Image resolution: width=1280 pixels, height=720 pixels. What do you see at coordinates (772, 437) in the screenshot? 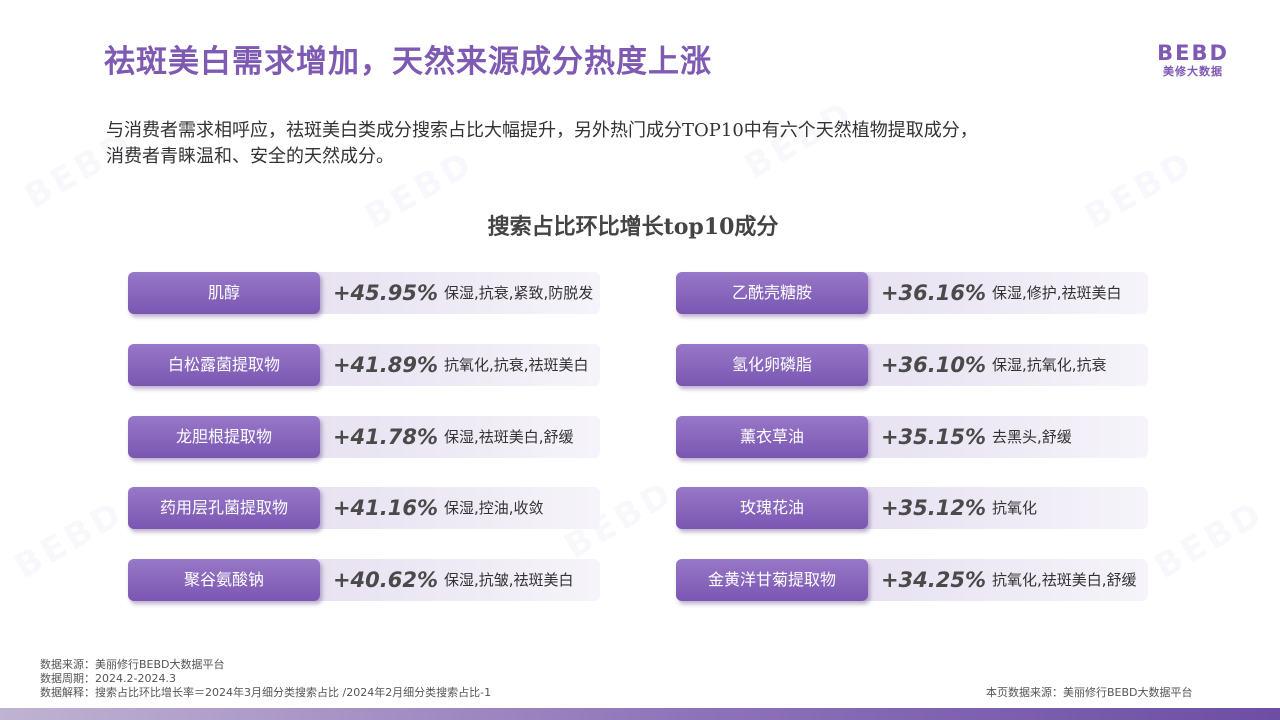
I see `ingredient-name: 薰衣草油` at bounding box center [772, 437].